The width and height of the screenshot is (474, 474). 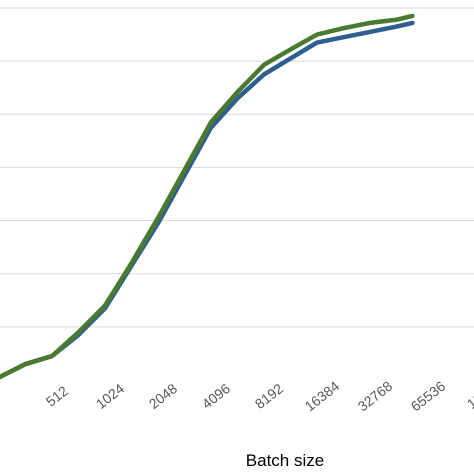 I want to click on x-tick-label: 16384, so click(x=322, y=396).